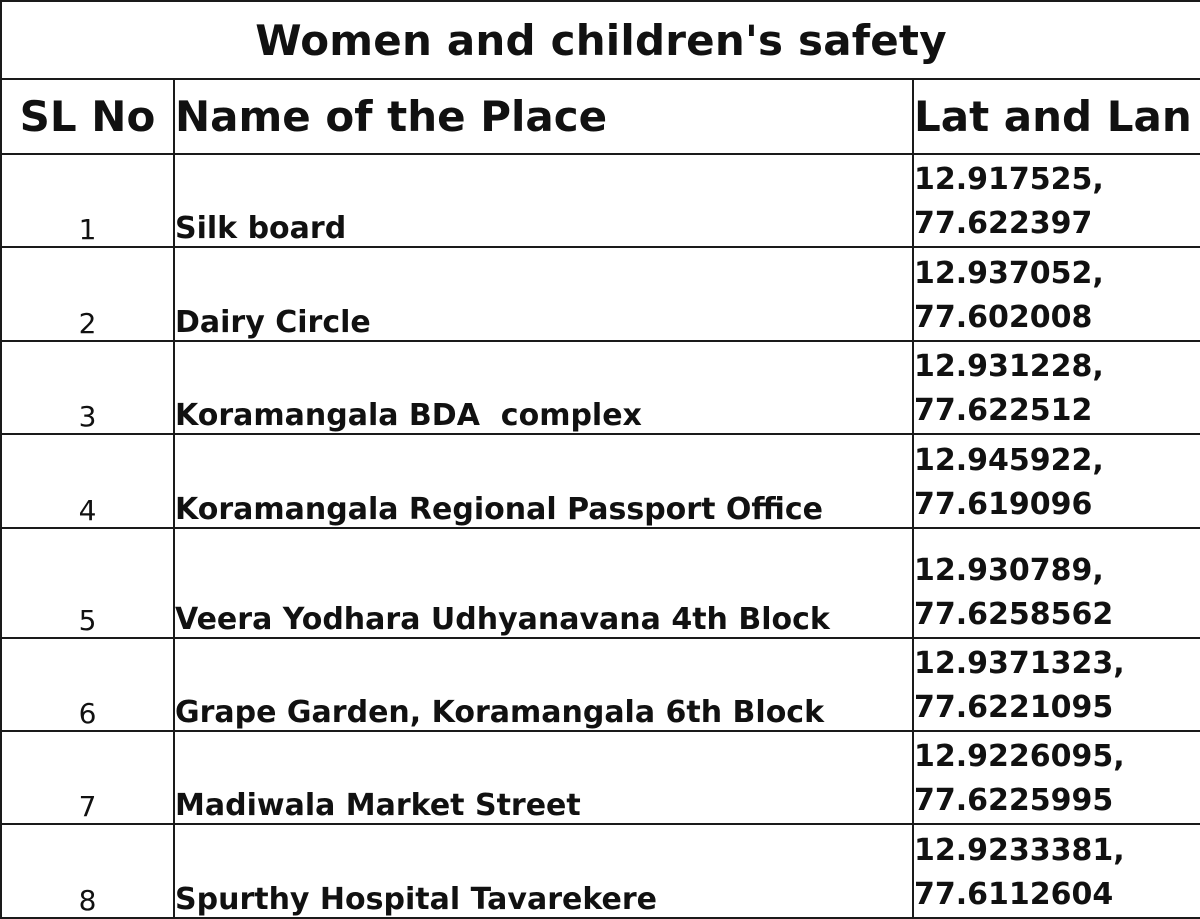 This screenshot has height=919, width=1200. What do you see at coordinates (543, 200) in the screenshot?
I see `place-name-cell: Silk board` at bounding box center [543, 200].